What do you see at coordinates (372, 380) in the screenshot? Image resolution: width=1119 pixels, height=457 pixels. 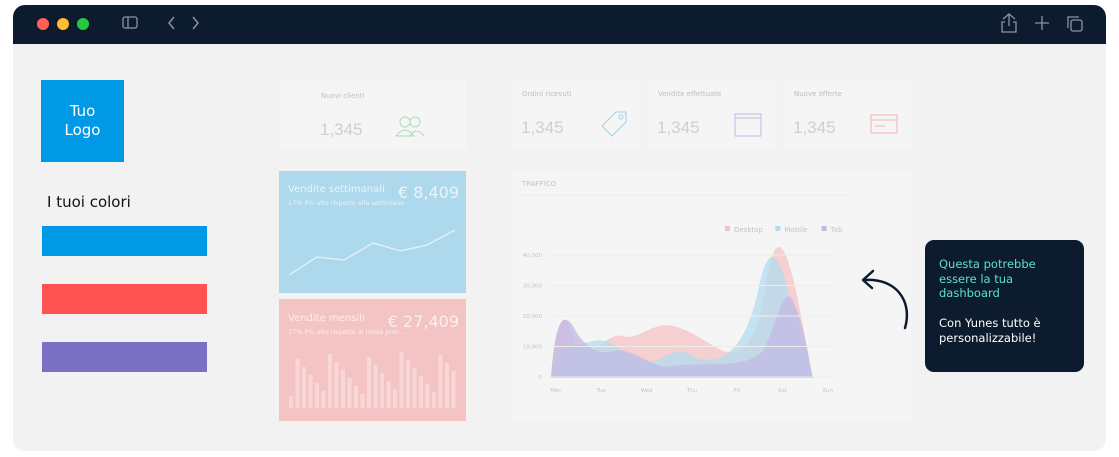 I see `monthly-bars` at bounding box center [372, 380].